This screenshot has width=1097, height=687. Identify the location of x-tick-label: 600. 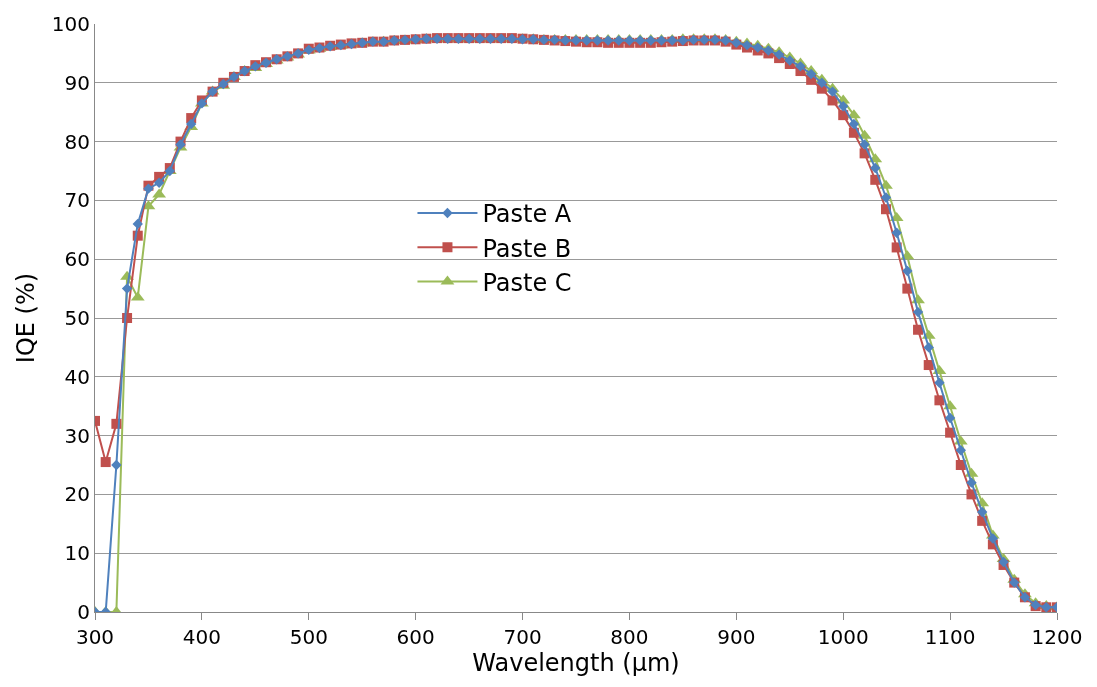
(415, 637).